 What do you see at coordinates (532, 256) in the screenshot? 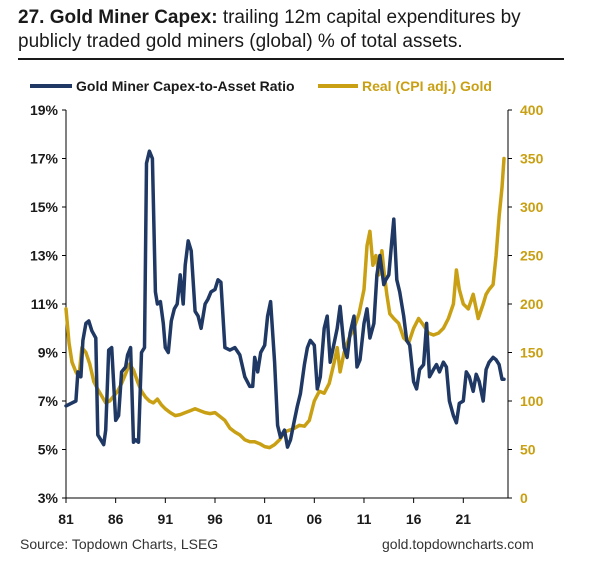
I see `y-right-tick-label: 250` at bounding box center [532, 256].